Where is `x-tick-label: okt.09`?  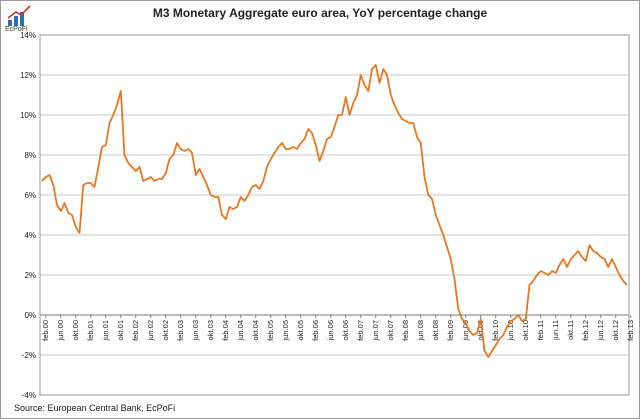
x-tick-label: okt.09 is located at coordinates (480, 330).